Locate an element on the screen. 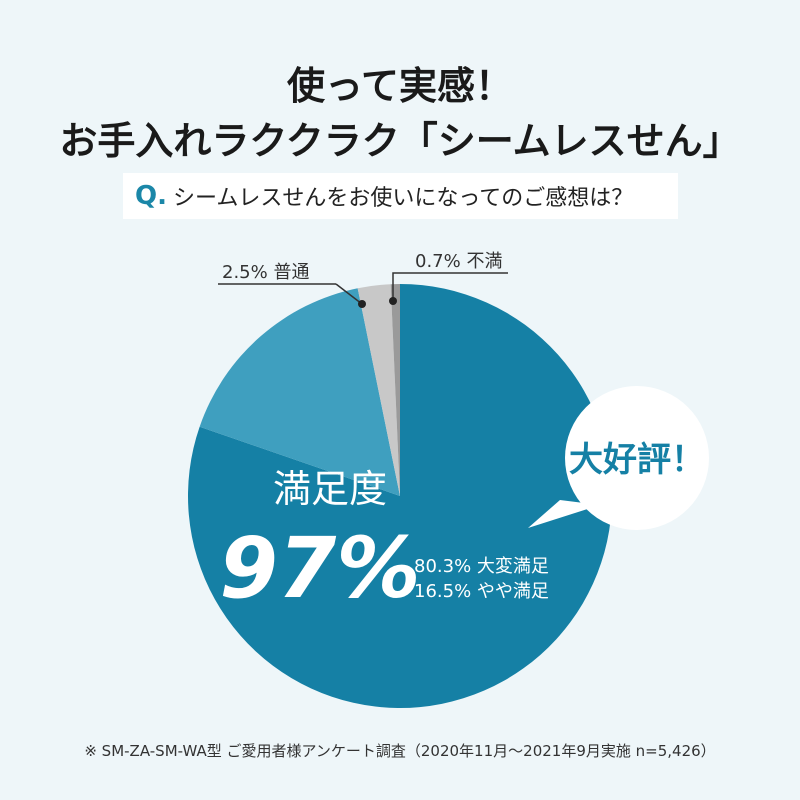 Image resolution: width=800 pixels, height=800 pixels. title-line1: 使って実感！ is located at coordinates (400, 86).